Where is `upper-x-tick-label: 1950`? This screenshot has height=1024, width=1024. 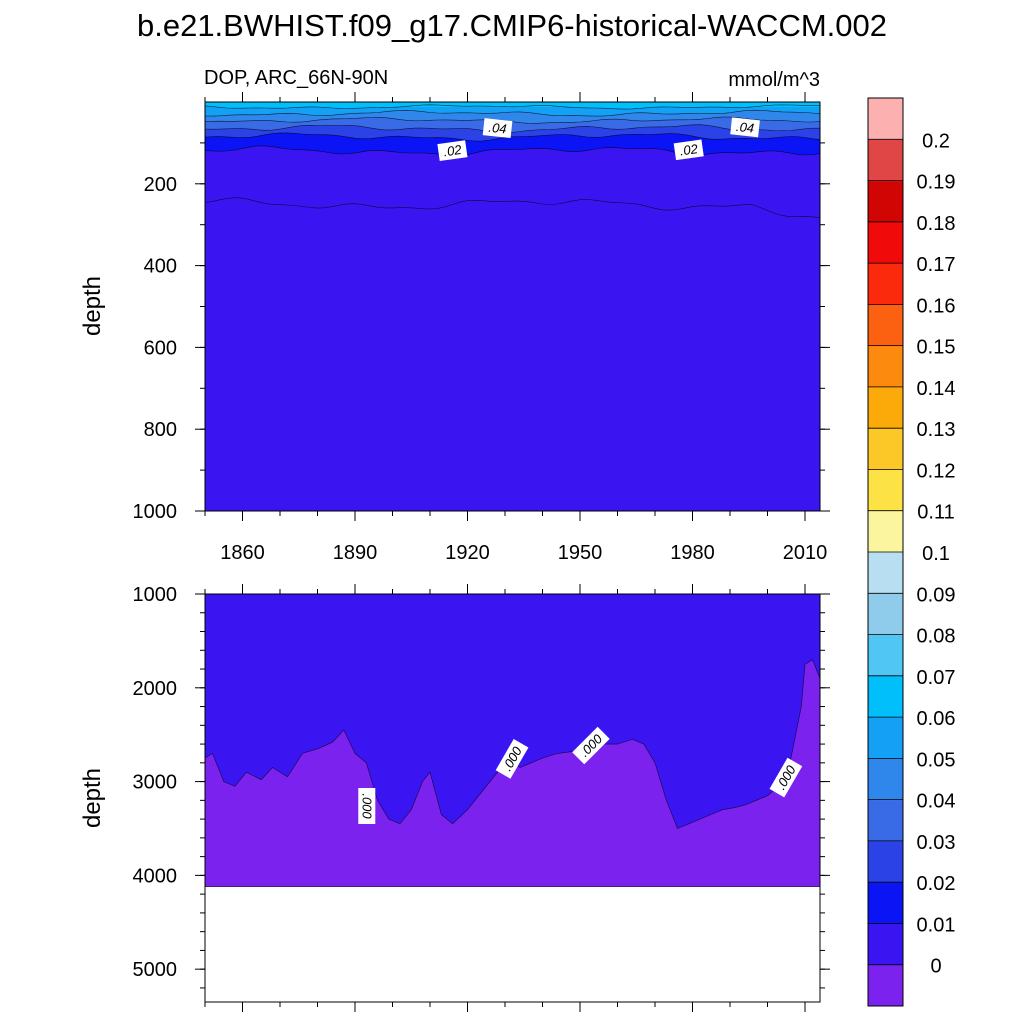
upper-x-tick-label: 1950 is located at coordinates (580, 553).